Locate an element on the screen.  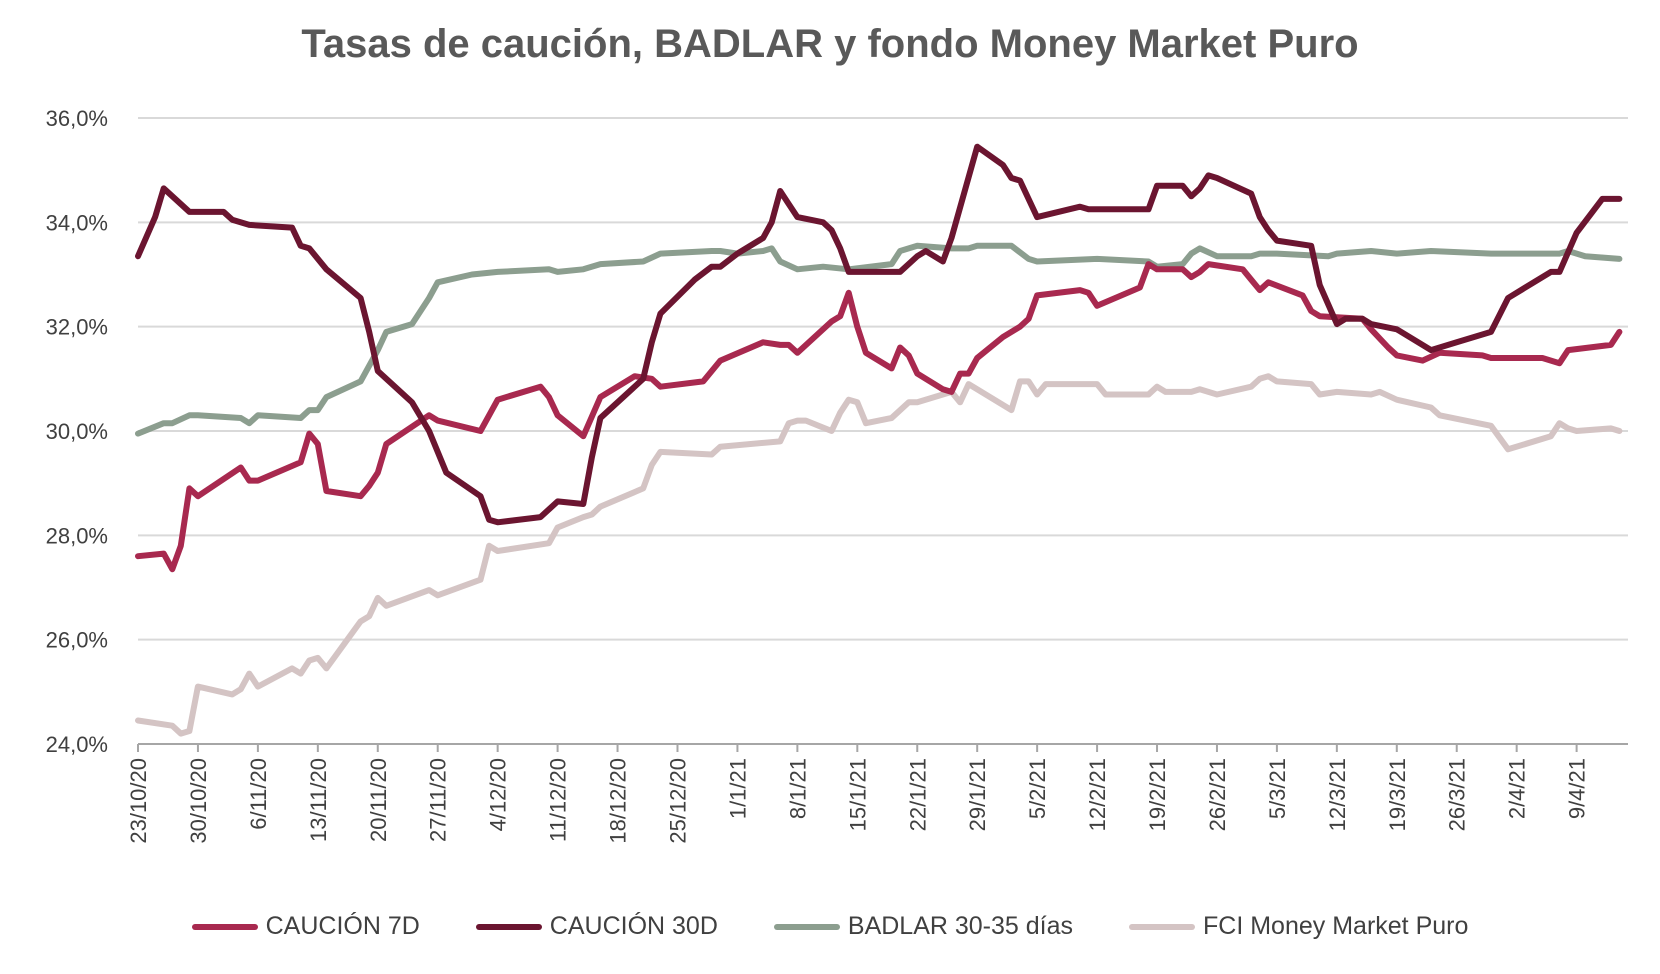
x-tick-label: 25/12/20 is located at coordinates (677, 801).